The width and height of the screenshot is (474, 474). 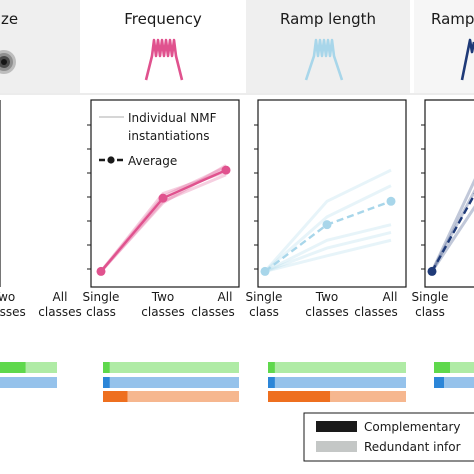 I want to click on xtick-p1-two-l1: Two, so click(x=163, y=297).